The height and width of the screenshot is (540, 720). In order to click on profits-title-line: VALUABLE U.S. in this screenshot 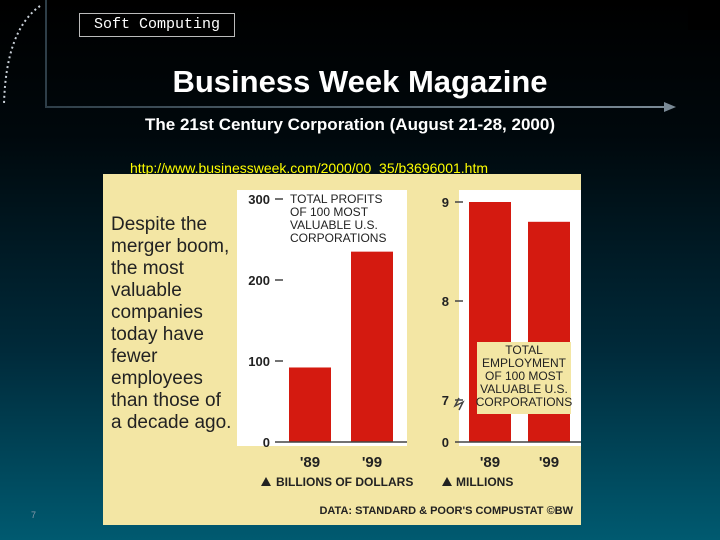, I will do `click(334, 225)`.